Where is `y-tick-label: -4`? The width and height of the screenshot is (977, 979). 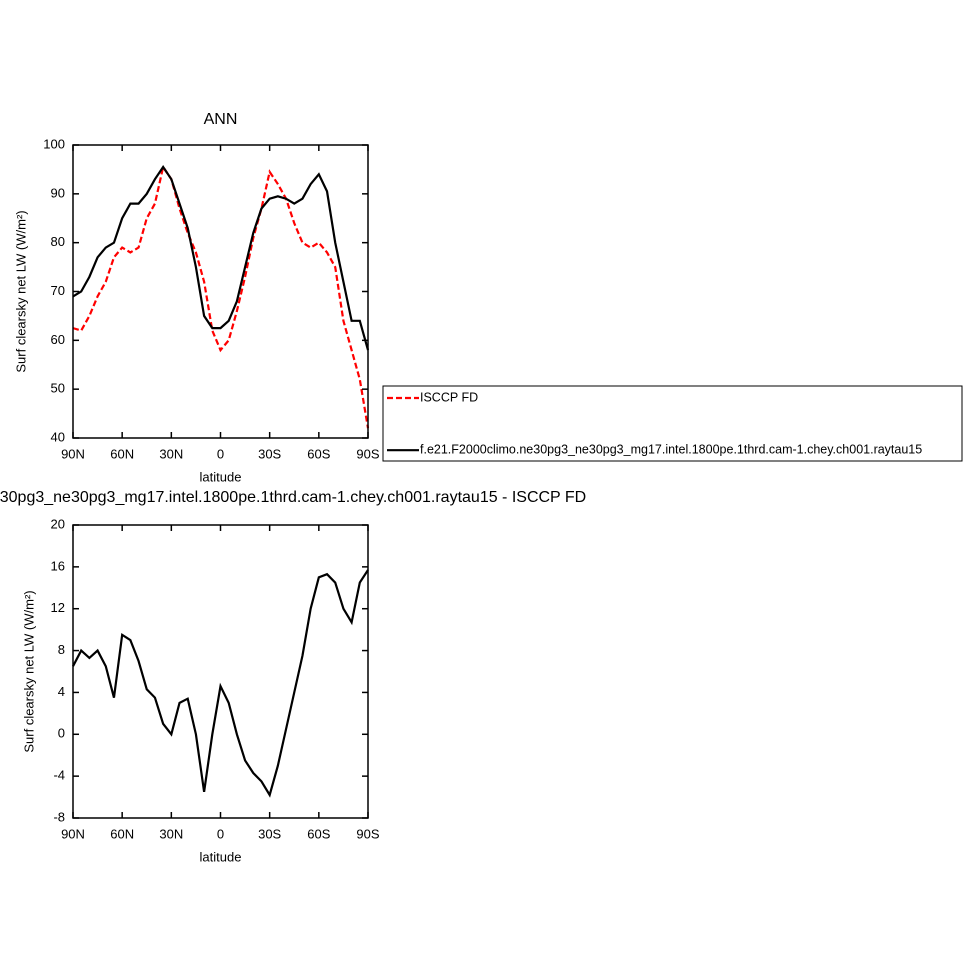
y-tick-label: -4 is located at coordinates (59, 775).